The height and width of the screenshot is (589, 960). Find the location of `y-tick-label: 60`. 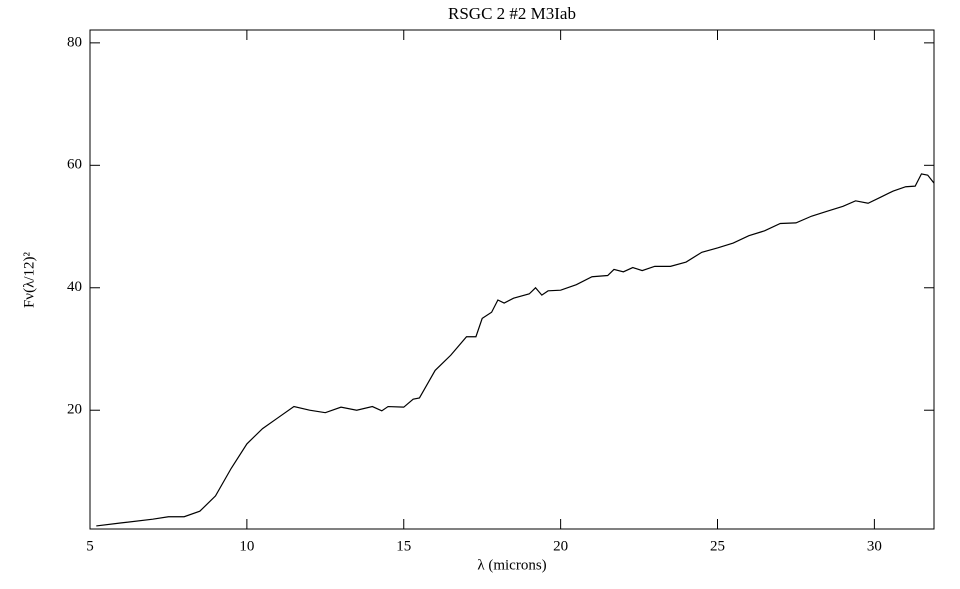

y-tick-label: 60 is located at coordinates (74, 165).